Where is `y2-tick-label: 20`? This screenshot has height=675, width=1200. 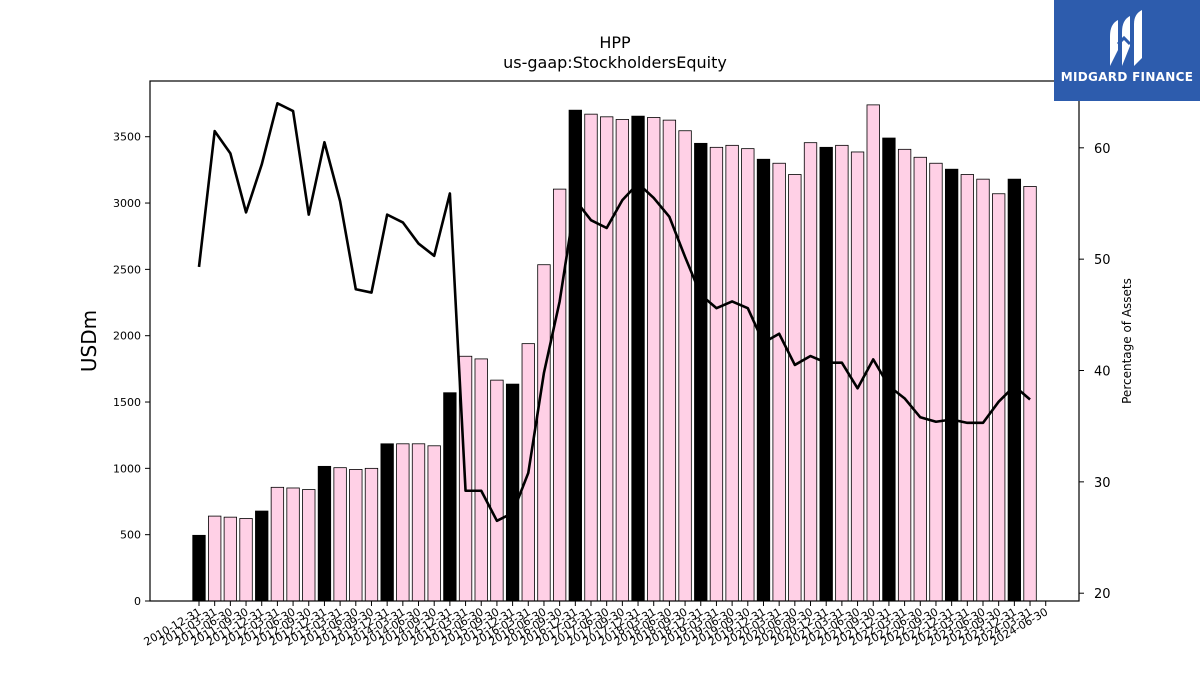 y2-tick-label: 20 is located at coordinates (1102, 594).